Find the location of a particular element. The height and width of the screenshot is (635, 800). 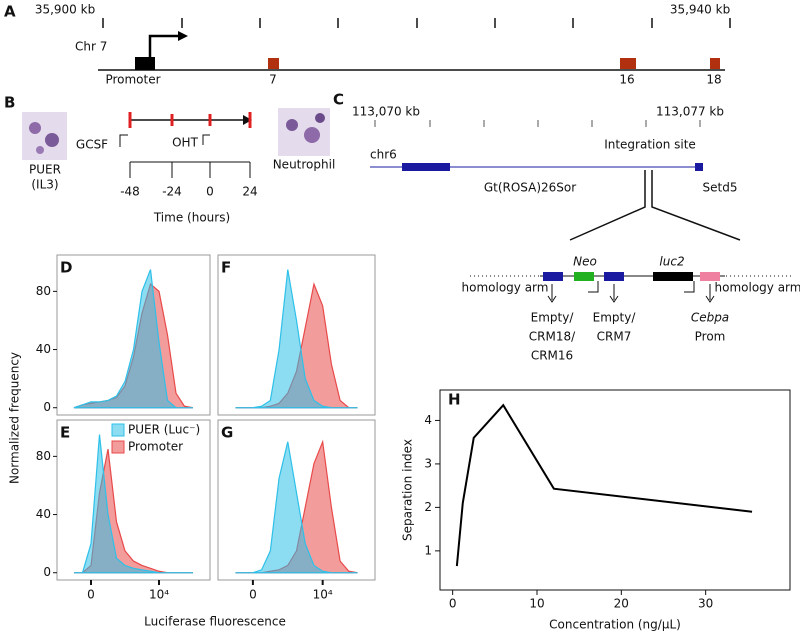

x-axis-title: Concentration (ng/μL) is located at coordinates (615, 625).